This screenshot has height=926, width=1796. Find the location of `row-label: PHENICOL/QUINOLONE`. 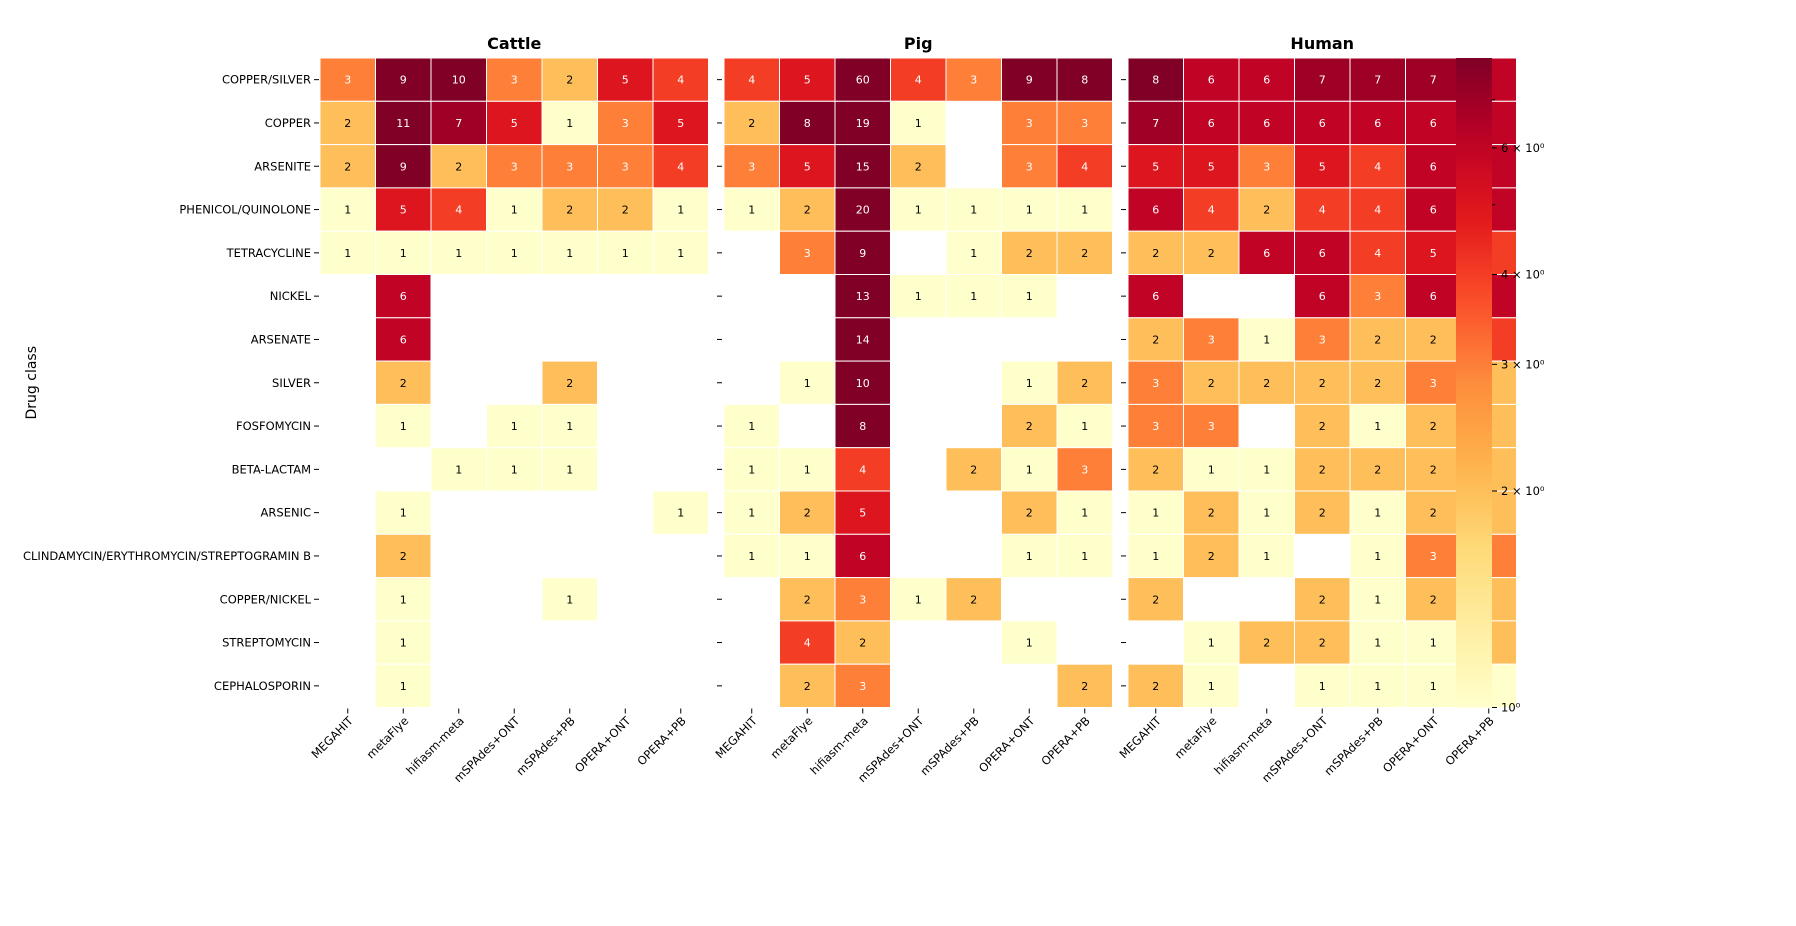

row-label: PHENICOL/QUINOLONE is located at coordinates (245, 210).